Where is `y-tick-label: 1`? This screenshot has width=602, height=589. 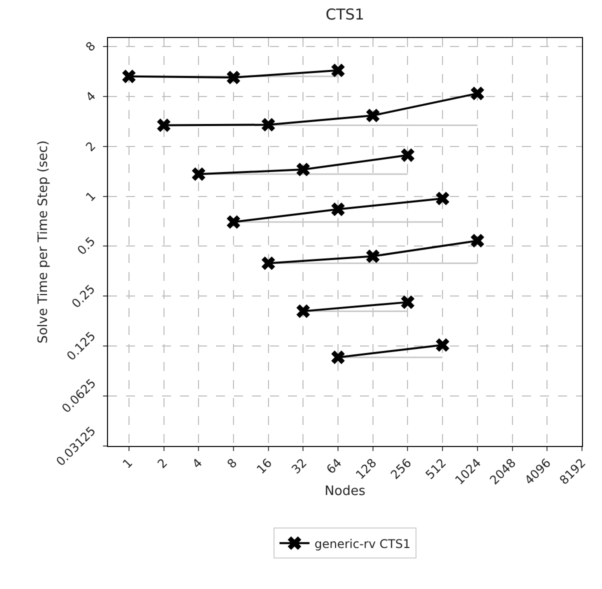 y-tick-label: 1 is located at coordinates (90, 196).